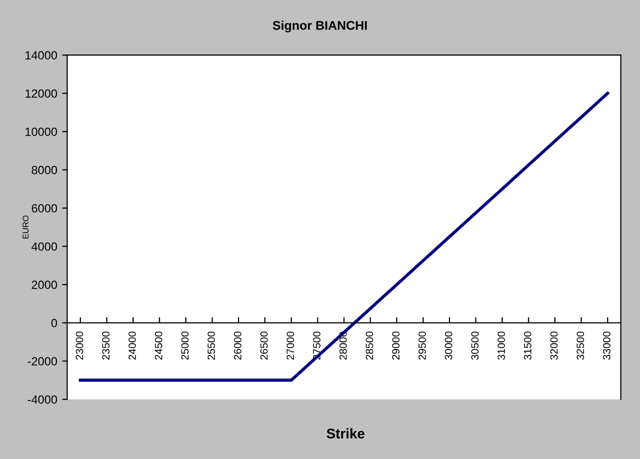 The image size is (640, 459). What do you see at coordinates (475, 346) in the screenshot?
I see `x-tick-label: 30500` at bounding box center [475, 346].